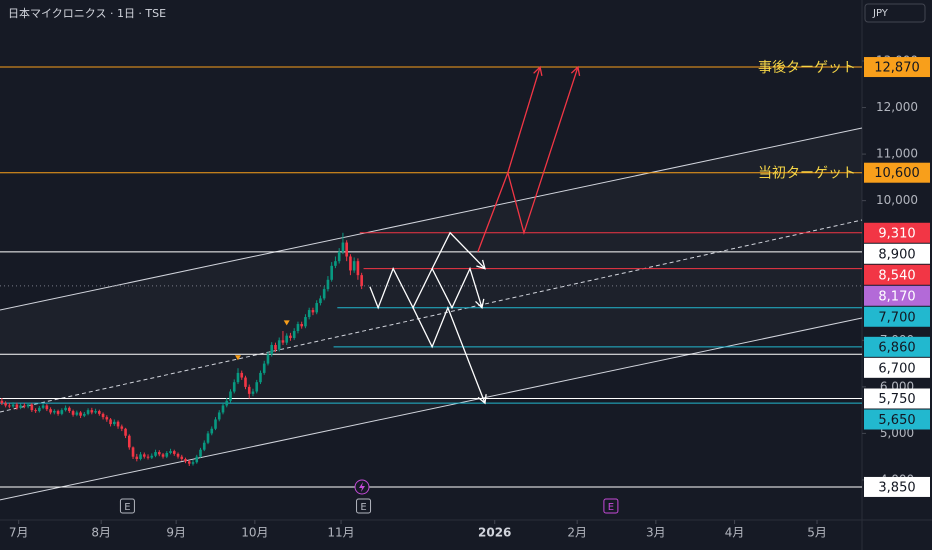 This screenshot has height=550, width=932. I want to click on y-tick-label: 11,000, so click(897, 154).